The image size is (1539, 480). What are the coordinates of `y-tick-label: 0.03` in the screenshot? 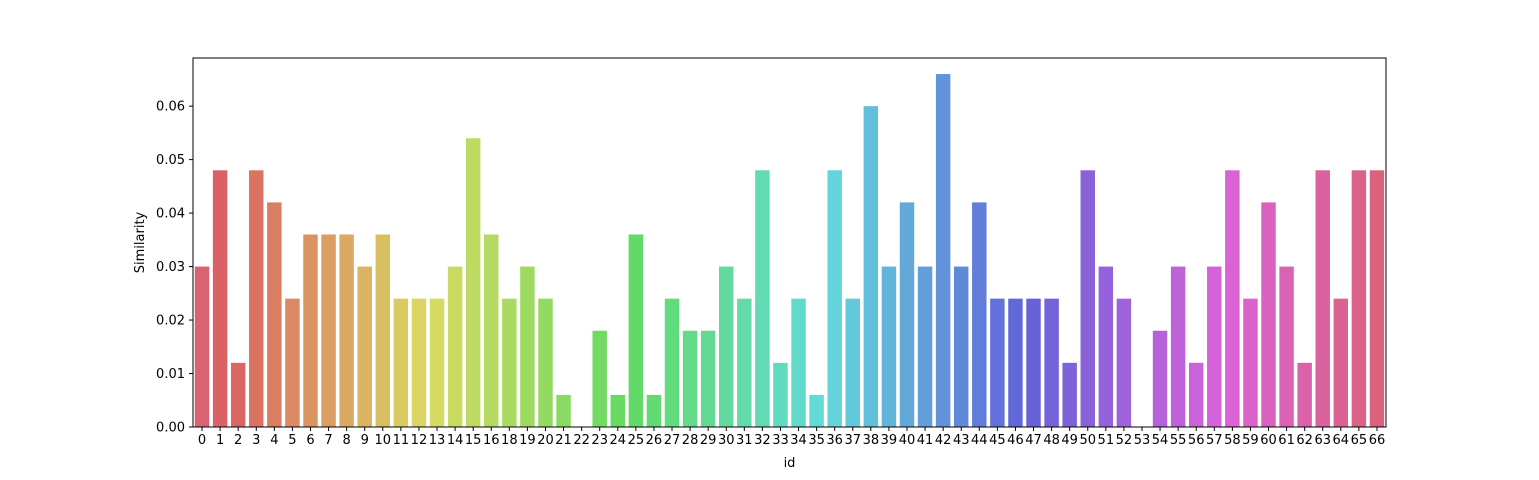 It's located at (170, 267).